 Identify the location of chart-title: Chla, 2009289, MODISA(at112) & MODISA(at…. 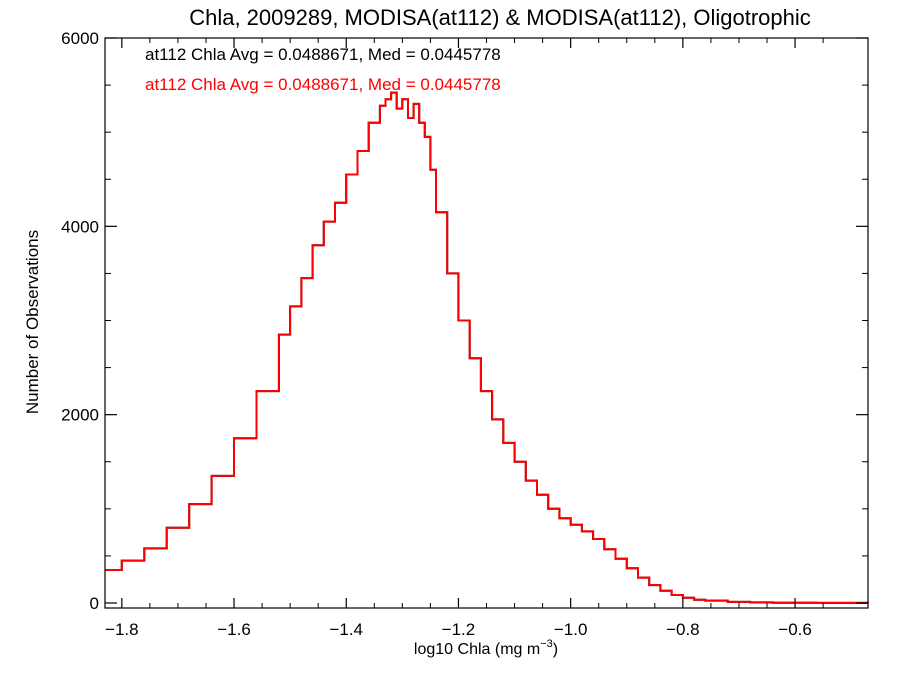
(500, 17).